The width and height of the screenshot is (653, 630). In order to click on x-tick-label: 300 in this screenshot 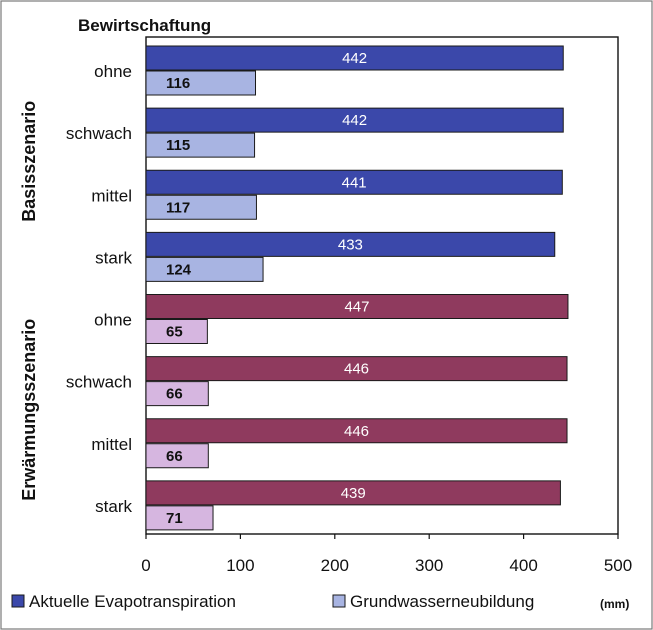, I will do `click(429, 565)`.